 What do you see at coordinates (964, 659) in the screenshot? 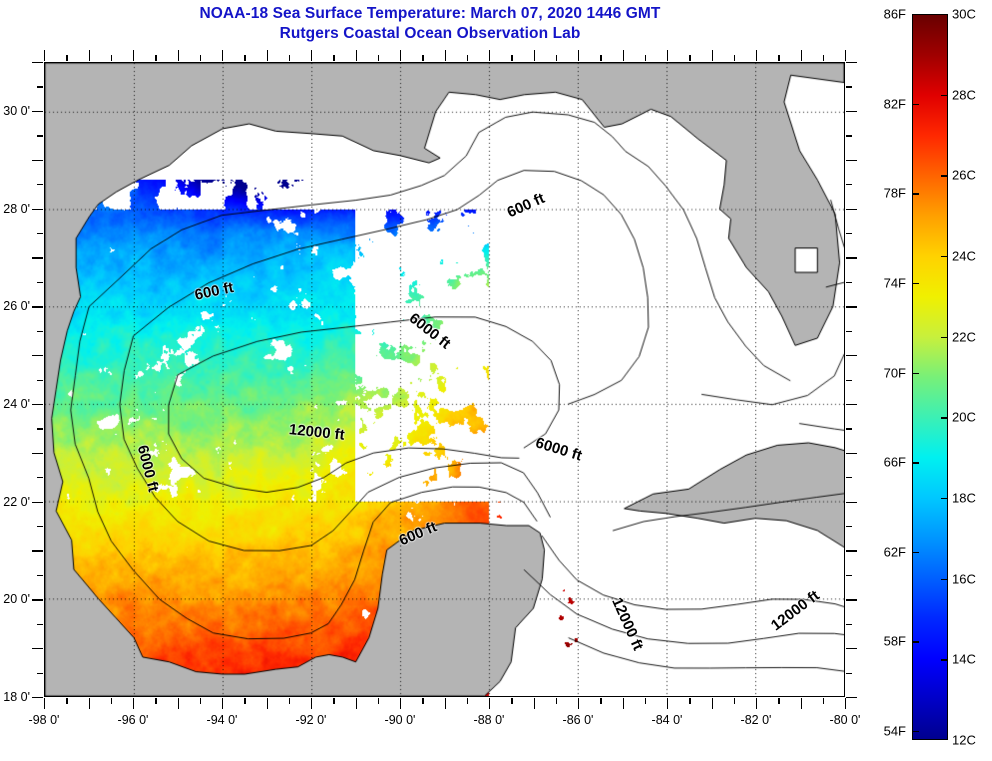
I see `colorbar-label-celsius: 14C` at bounding box center [964, 659].